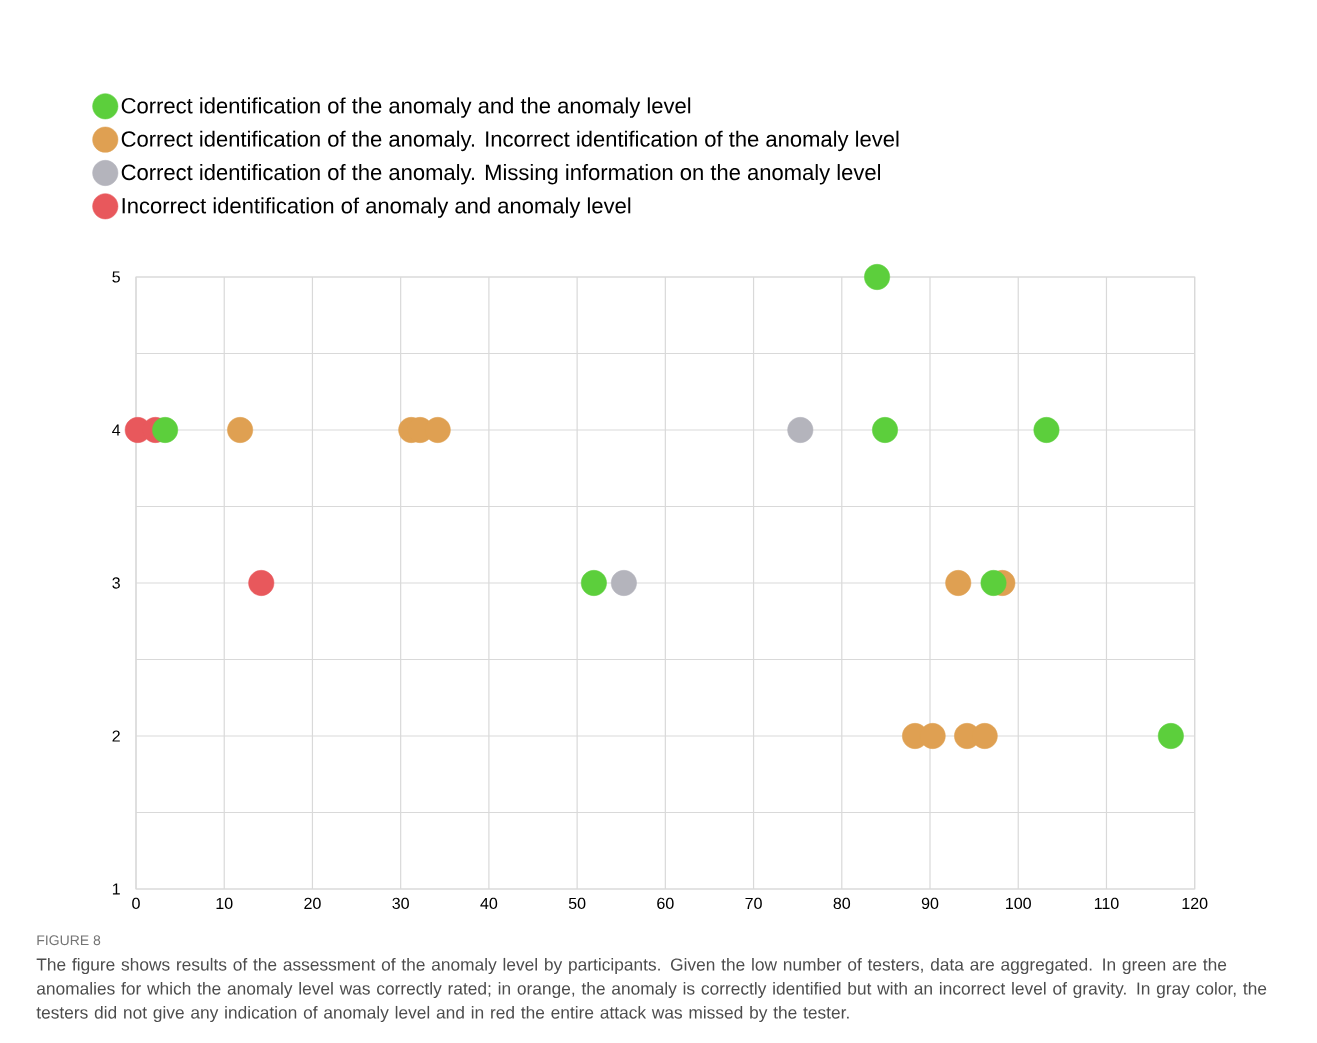 This screenshot has height=1043, width=1317. I want to click on legend-label: Incorrect identification of anomaly and anomaly level, so click(376, 207).